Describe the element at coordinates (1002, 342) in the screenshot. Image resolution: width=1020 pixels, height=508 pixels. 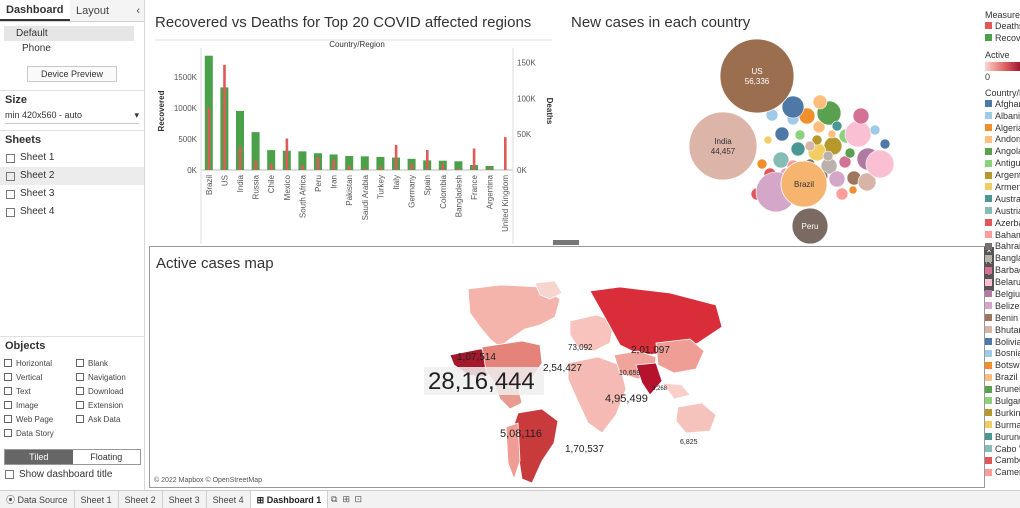
I see `country-legend-item: Bolivia` at that location.